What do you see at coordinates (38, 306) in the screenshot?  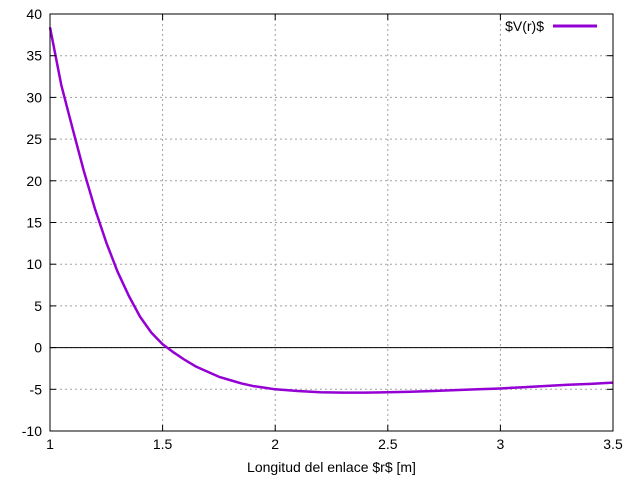 I see `y-tick-label: 5` at bounding box center [38, 306].